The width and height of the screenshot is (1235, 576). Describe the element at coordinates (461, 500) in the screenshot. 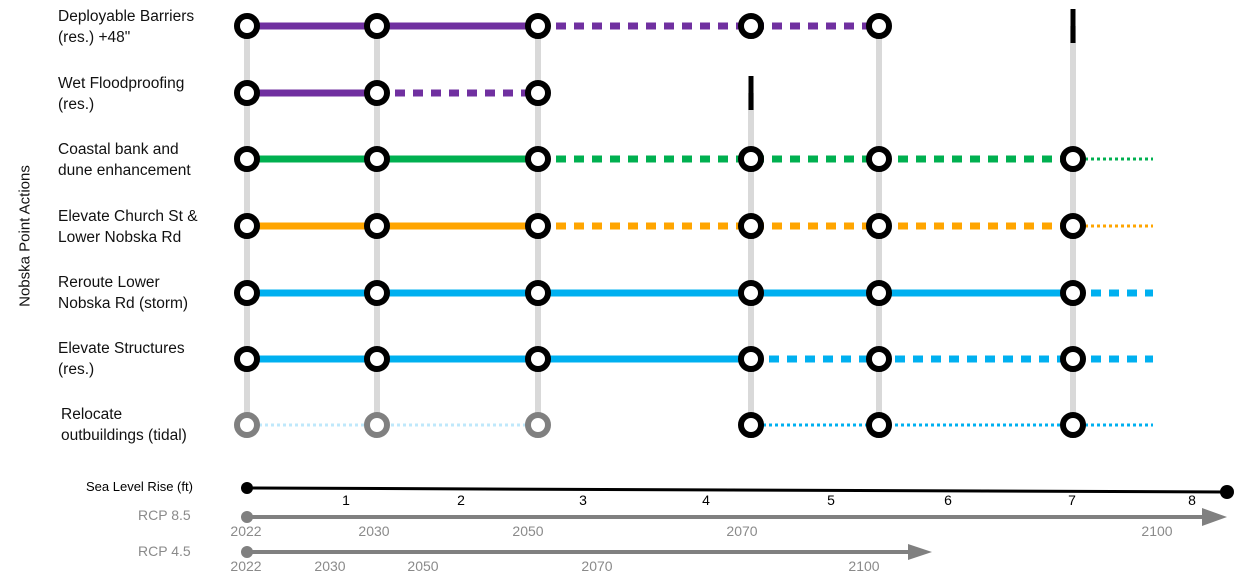

I see `sea-level-rise-tick: 2` at that location.